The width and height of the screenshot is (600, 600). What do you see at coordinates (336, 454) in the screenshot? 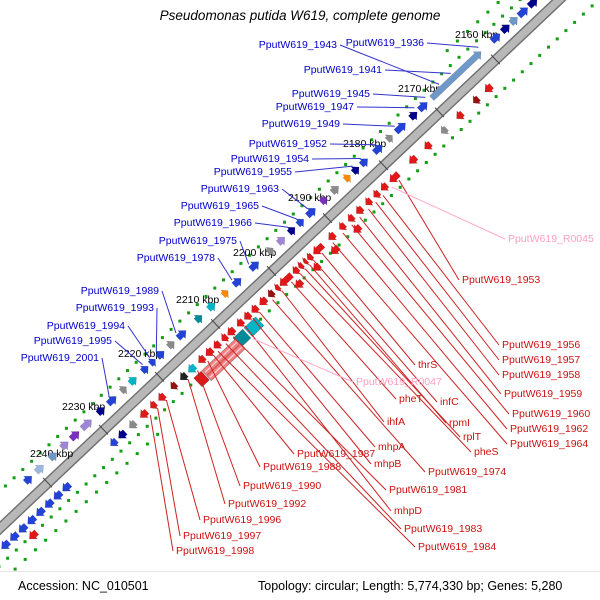
I see `gene-label: PputW619_1987` at bounding box center [336, 454].